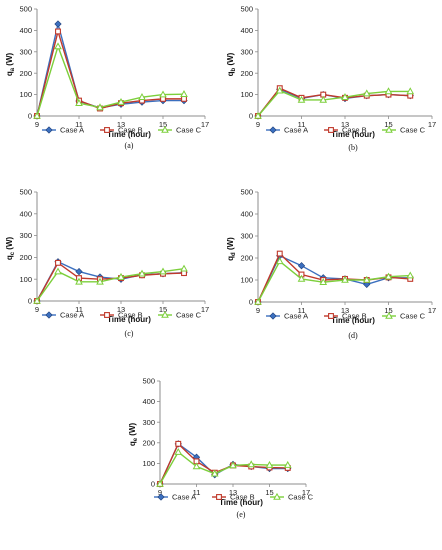  Describe the element at coordinates (345, 310) in the screenshot. I see `x-tick-label: 13` at that location.